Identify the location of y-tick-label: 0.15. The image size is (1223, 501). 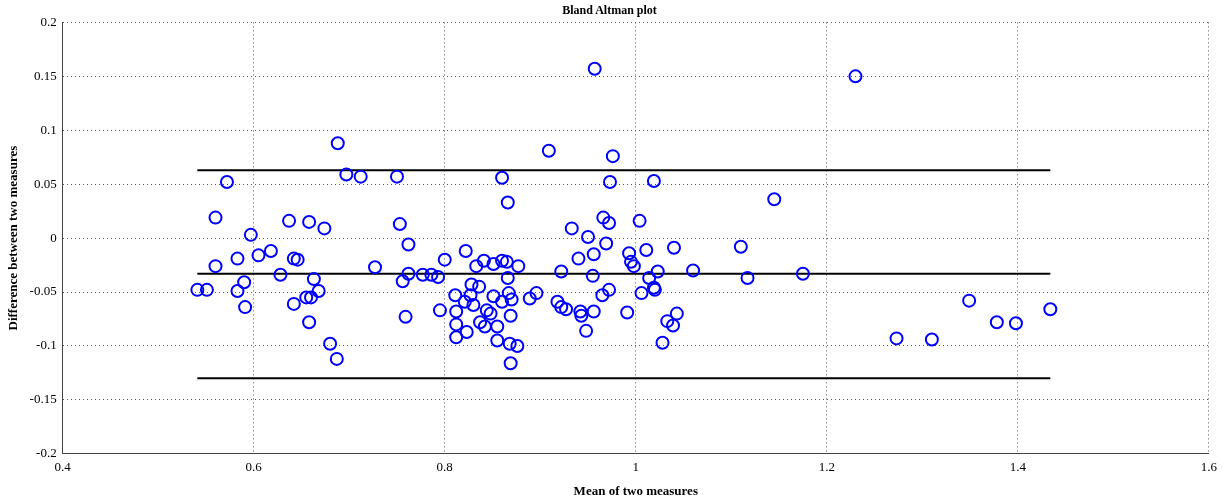
(45, 75).